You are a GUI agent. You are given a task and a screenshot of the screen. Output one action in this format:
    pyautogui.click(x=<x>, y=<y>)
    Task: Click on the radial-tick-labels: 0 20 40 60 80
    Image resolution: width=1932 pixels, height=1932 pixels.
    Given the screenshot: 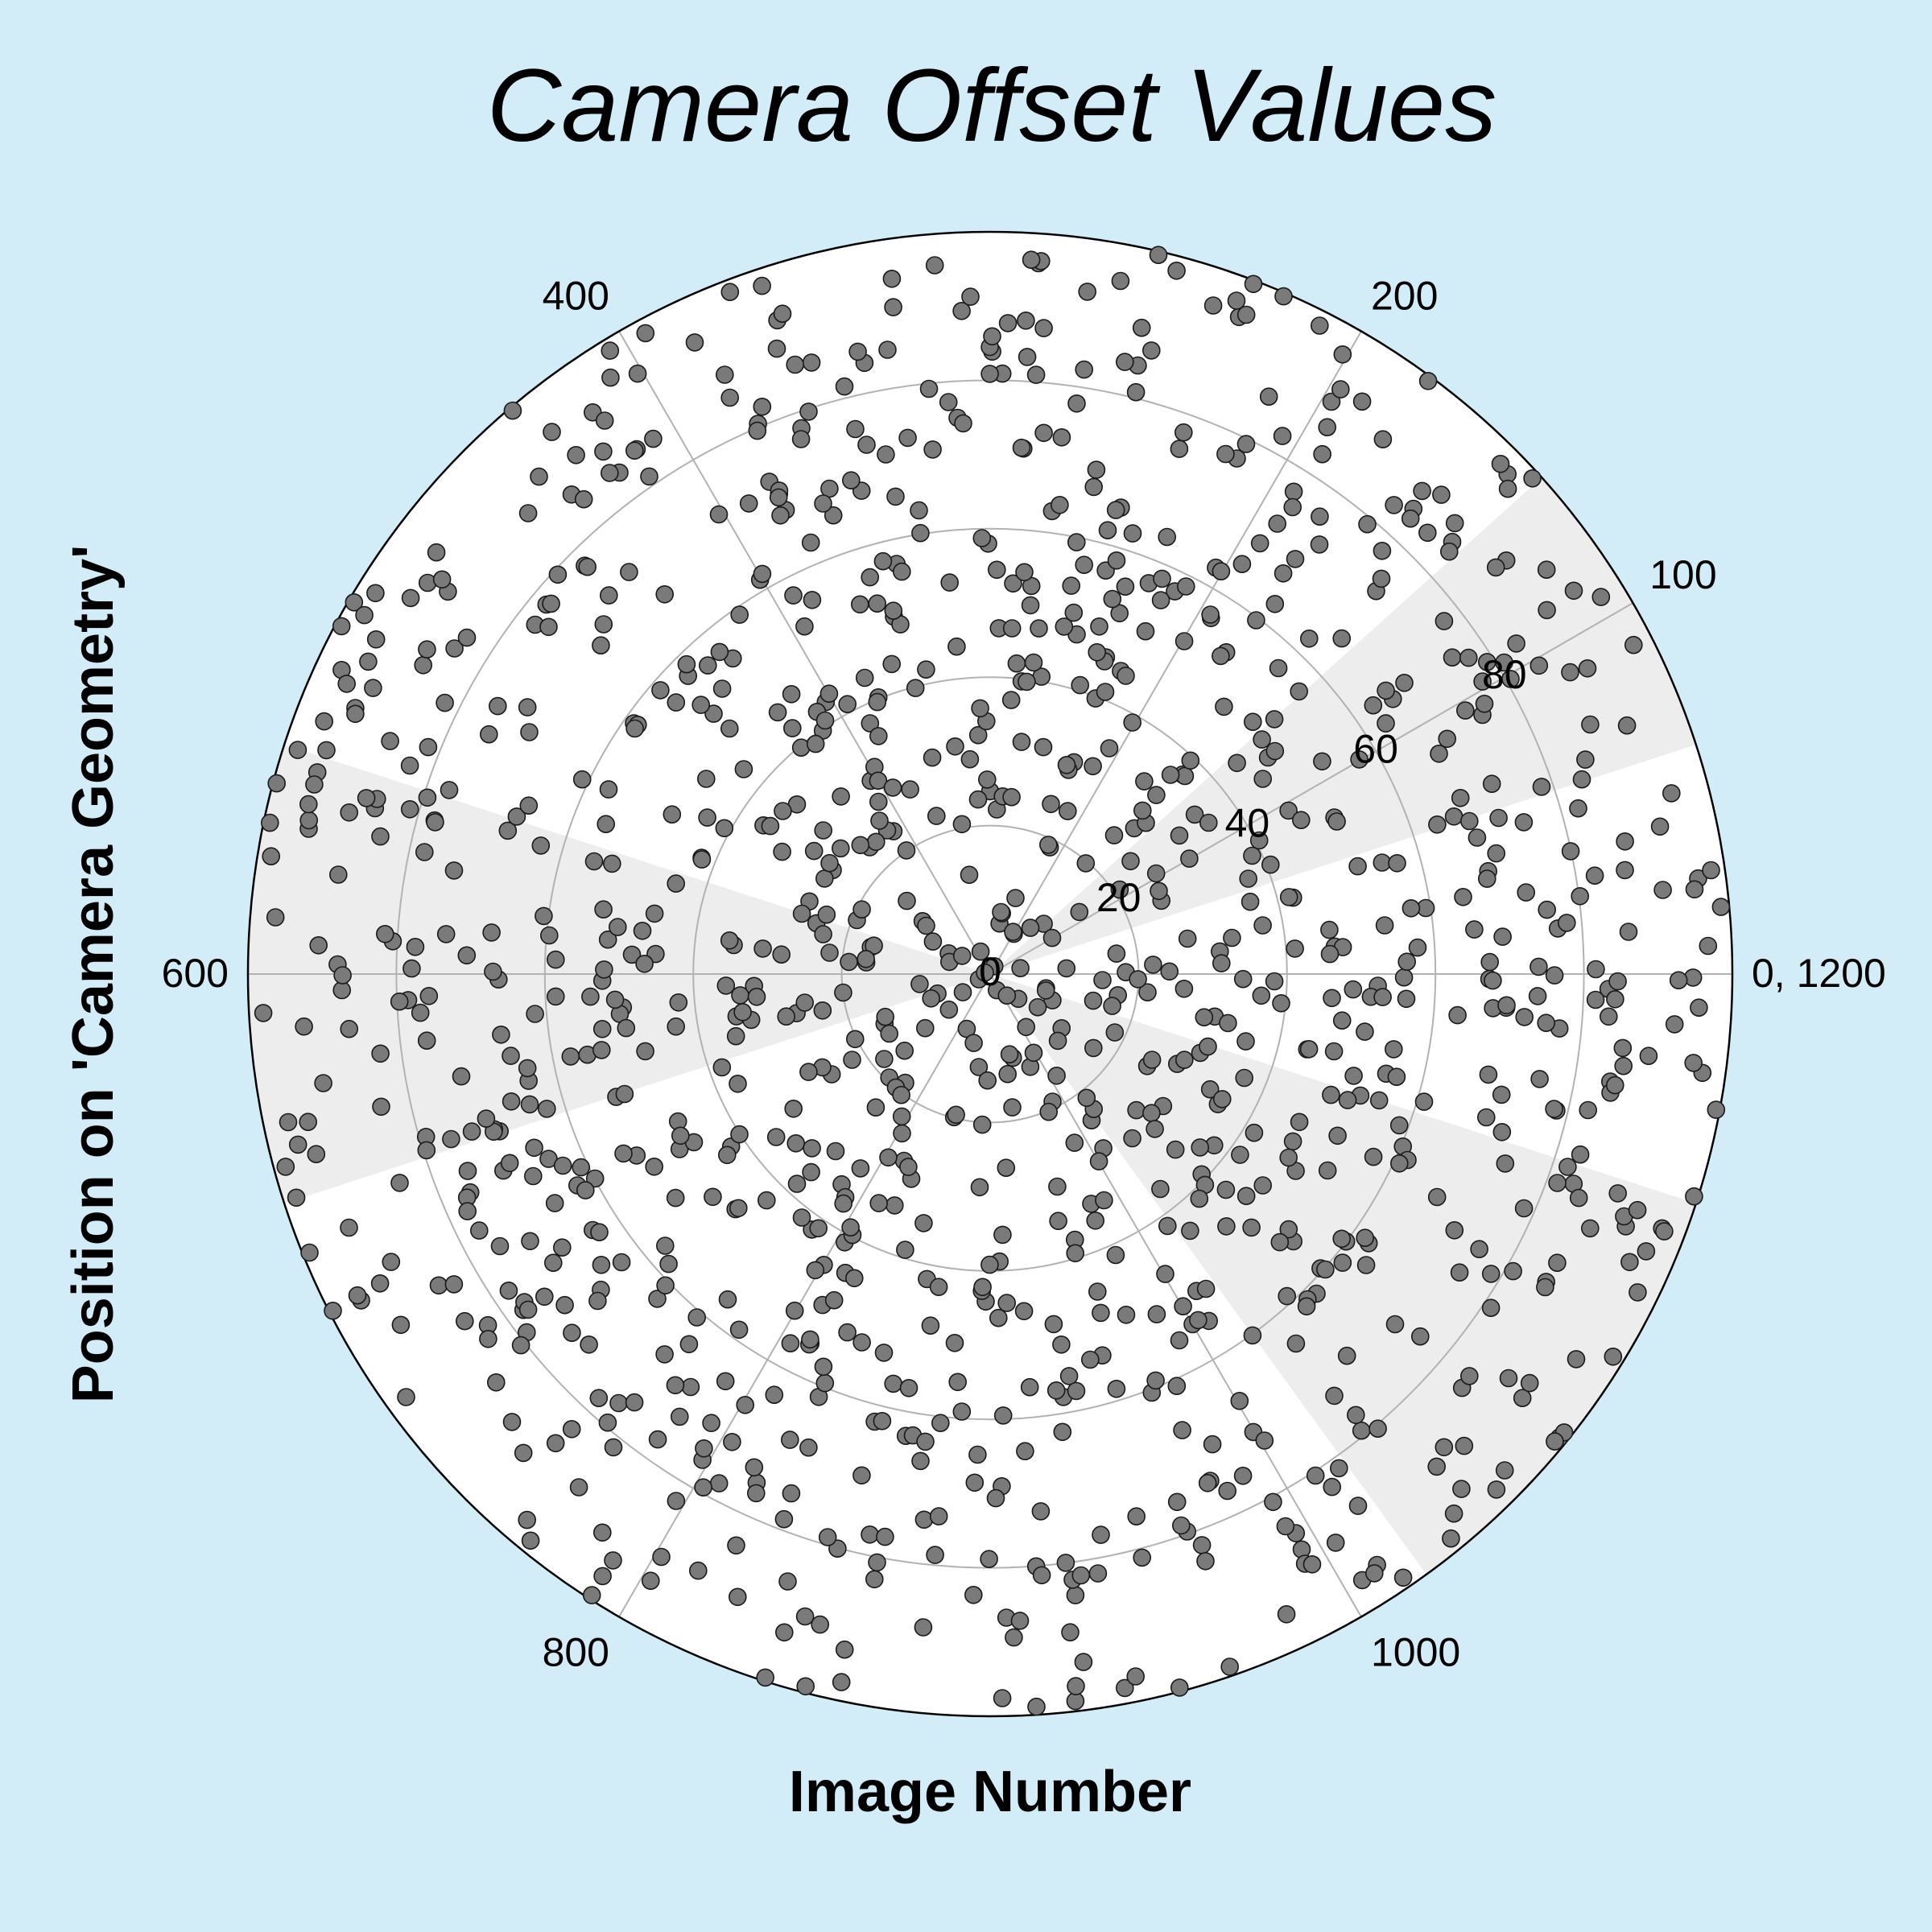 What is the action you would take?
    pyautogui.click(x=1252, y=823)
    